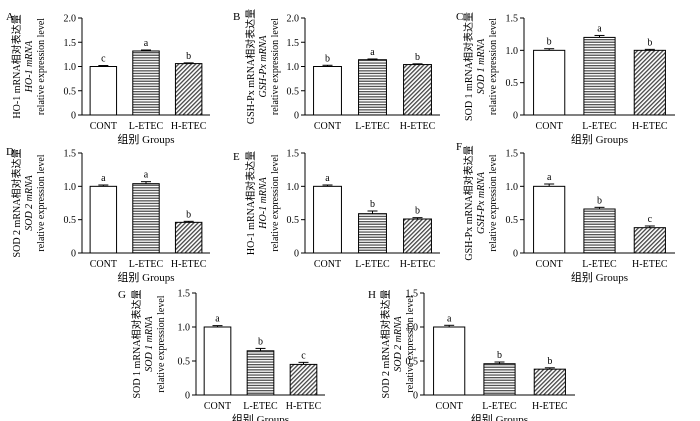 The image size is (700, 421). Describe the element at coordinates (481, 66) in the screenshot. I see `y-axis-label-line: SOD 1 mRNA` at that location.